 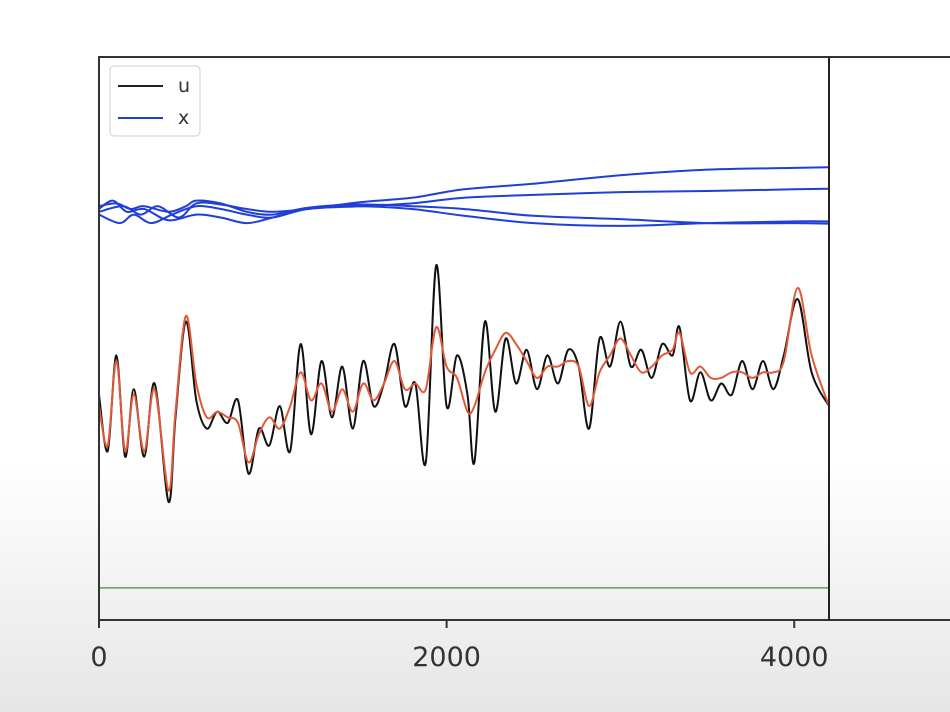 What do you see at coordinates (794, 657) in the screenshot?
I see `x-tick-label: 4000` at bounding box center [794, 657].